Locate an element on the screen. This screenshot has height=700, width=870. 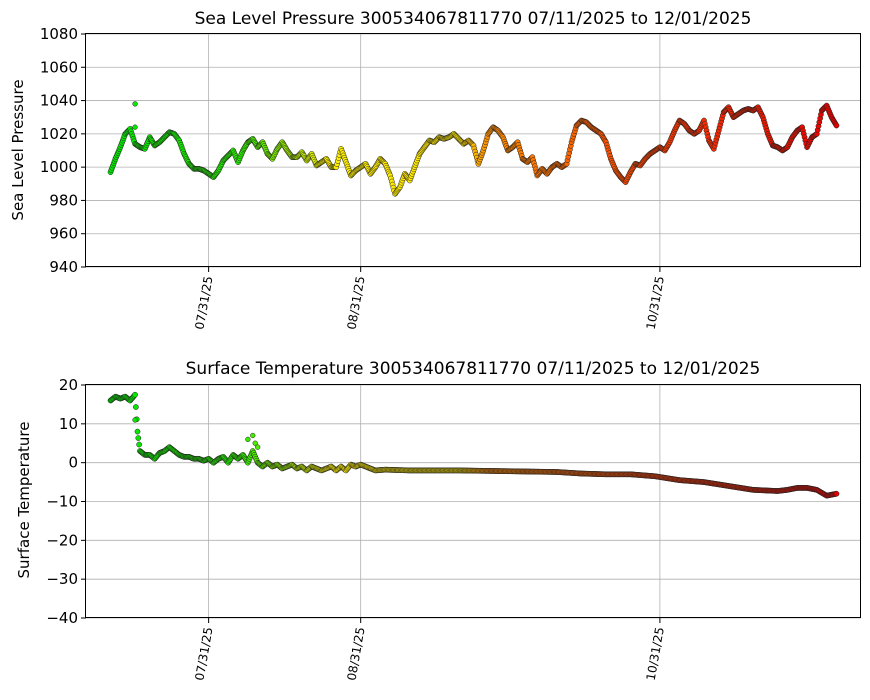
y-tick-label: 1000 is located at coordinates (59, 167).